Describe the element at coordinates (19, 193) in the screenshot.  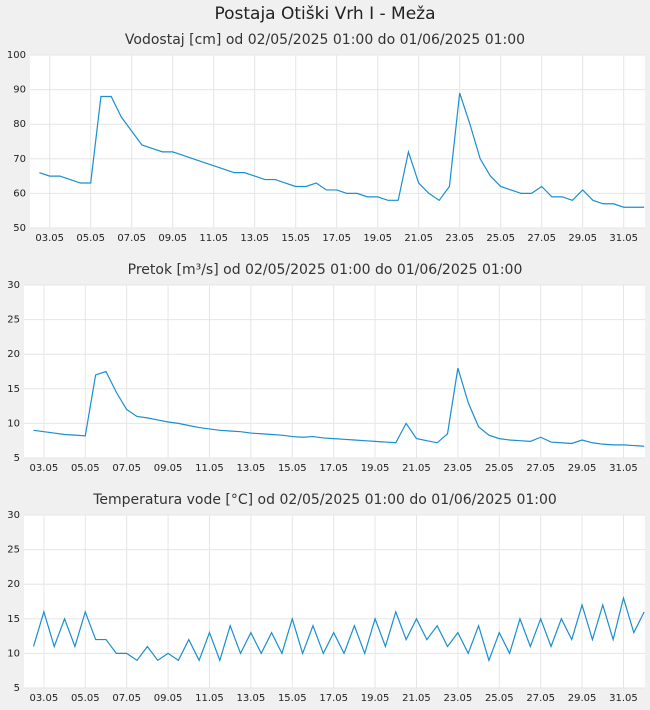
I see `y-tick-label: 60` at that location.